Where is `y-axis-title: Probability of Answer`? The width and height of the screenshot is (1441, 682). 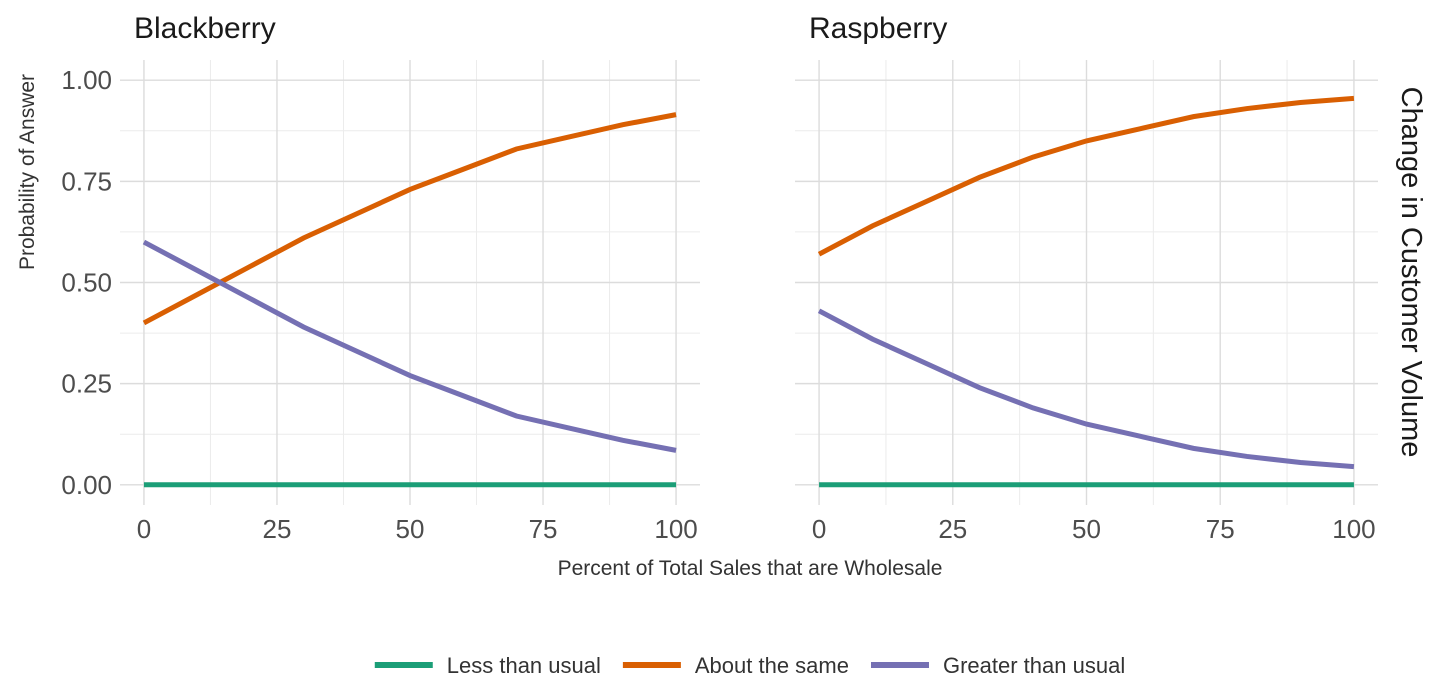 y-axis-title: Probability of Answer is located at coordinates (27, 172).